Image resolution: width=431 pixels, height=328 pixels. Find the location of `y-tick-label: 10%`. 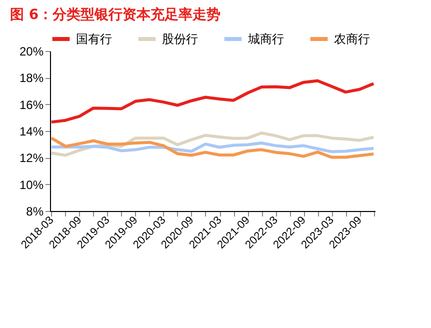

y-tick-label: 10% is located at coordinates (31, 185).